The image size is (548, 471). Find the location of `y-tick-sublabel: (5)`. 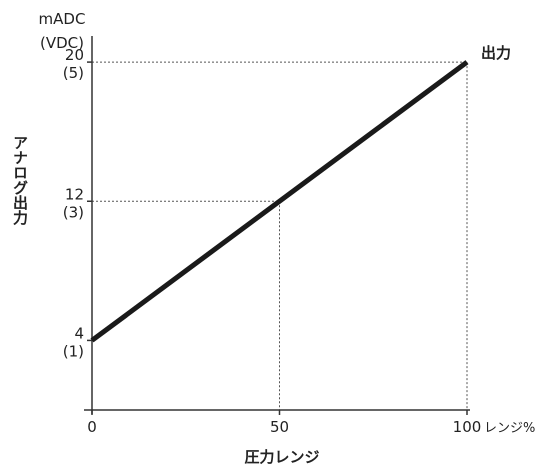

y-tick-sublabel: (5) is located at coordinates (73, 73).